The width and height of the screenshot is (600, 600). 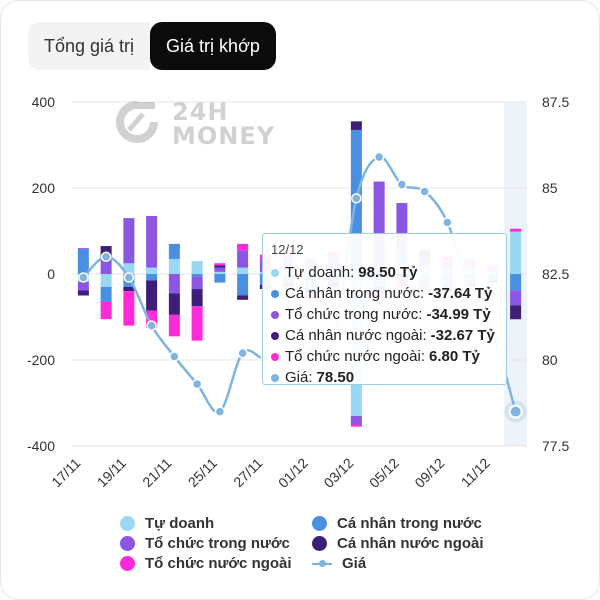 What do you see at coordinates (275, 377) in the screenshot?
I see `tooltip-dot-gia` at bounding box center [275, 377].